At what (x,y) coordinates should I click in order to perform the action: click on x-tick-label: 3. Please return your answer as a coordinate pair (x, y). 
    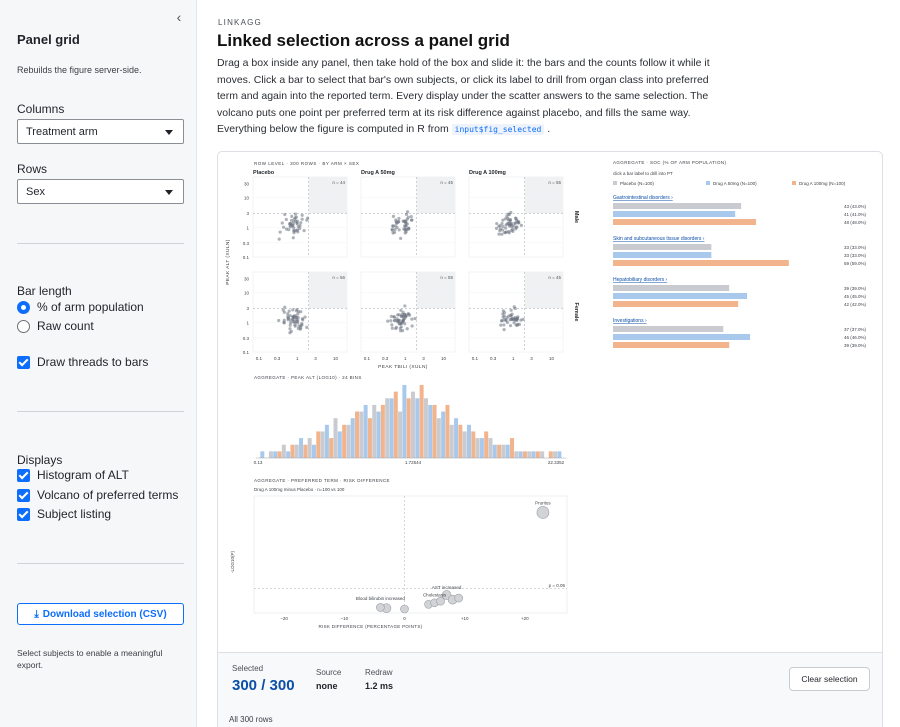
    Looking at the image, I should click on (531, 358).